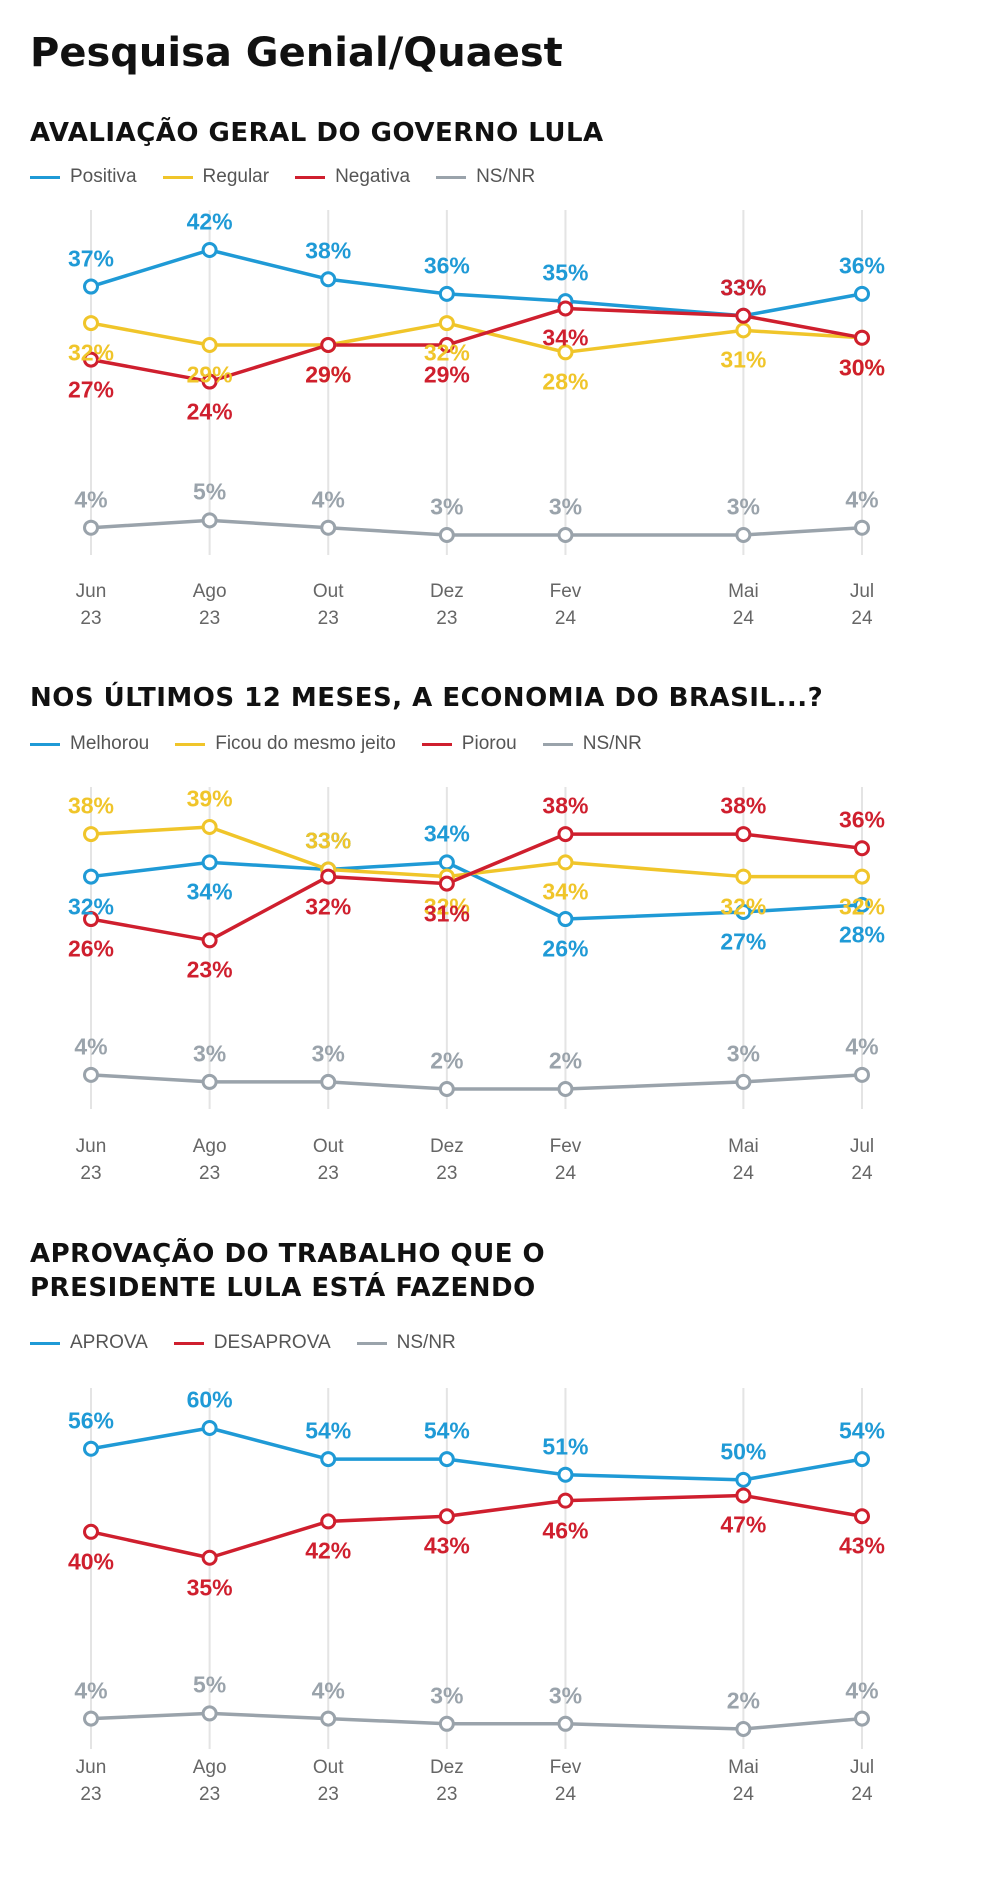 The width and height of the screenshot is (984, 1881). I want to click on data-label: 23%, so click(209, 969).